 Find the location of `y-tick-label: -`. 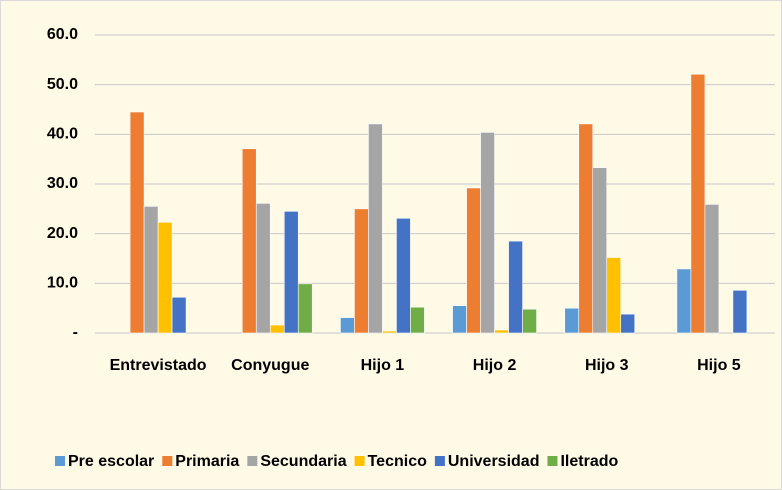

y-tick-label: - is located at coordinates (75, 332).